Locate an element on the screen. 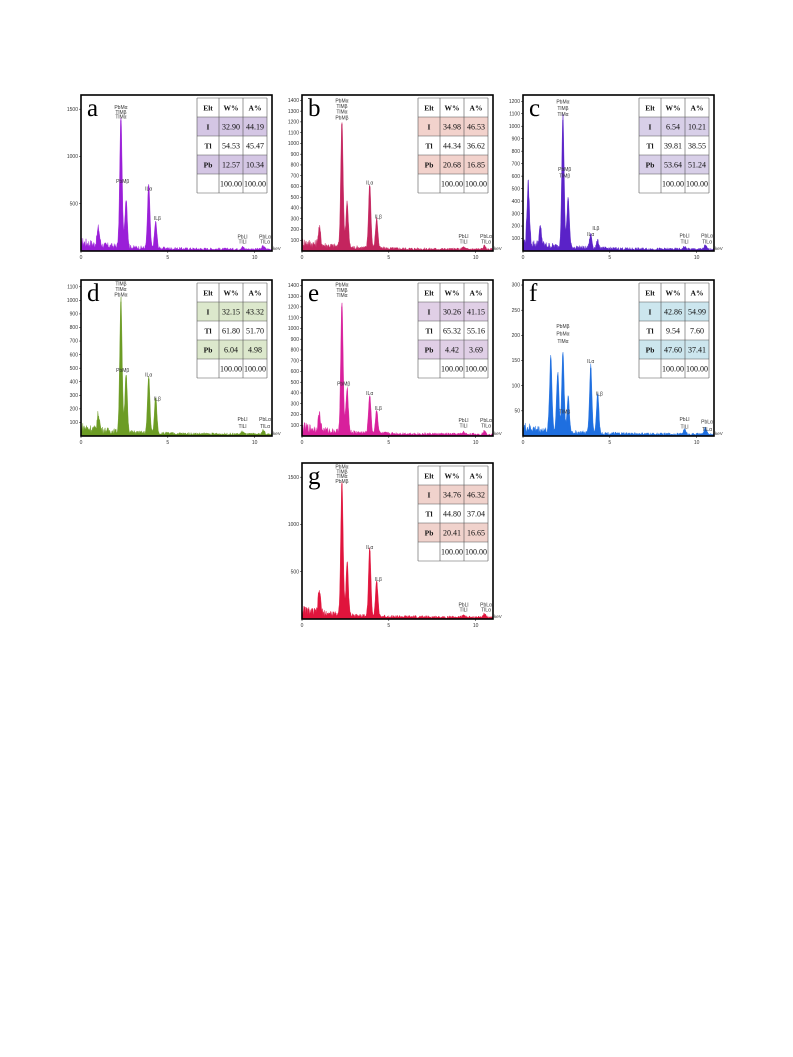  y-tick-label: 1300 is located at coordinates (293, 297).